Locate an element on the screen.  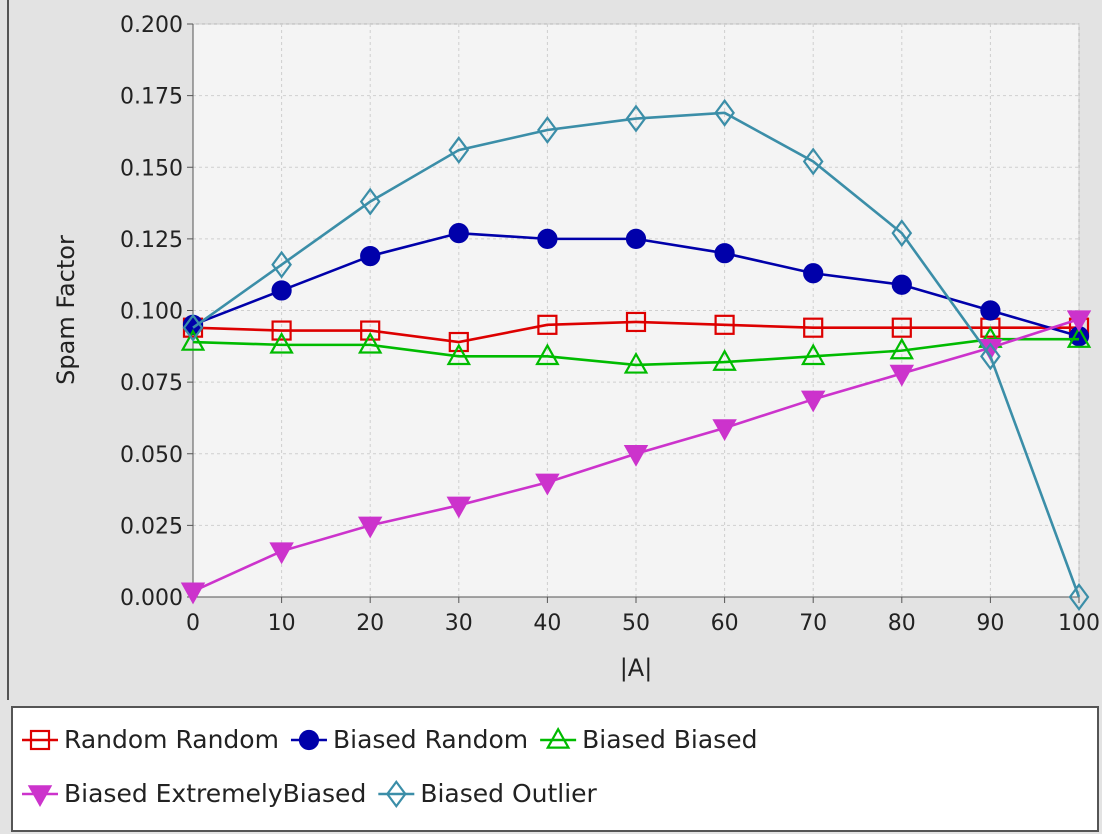
legend-item-biased-biased: Biased Biased is located at coordinates (648, 739).